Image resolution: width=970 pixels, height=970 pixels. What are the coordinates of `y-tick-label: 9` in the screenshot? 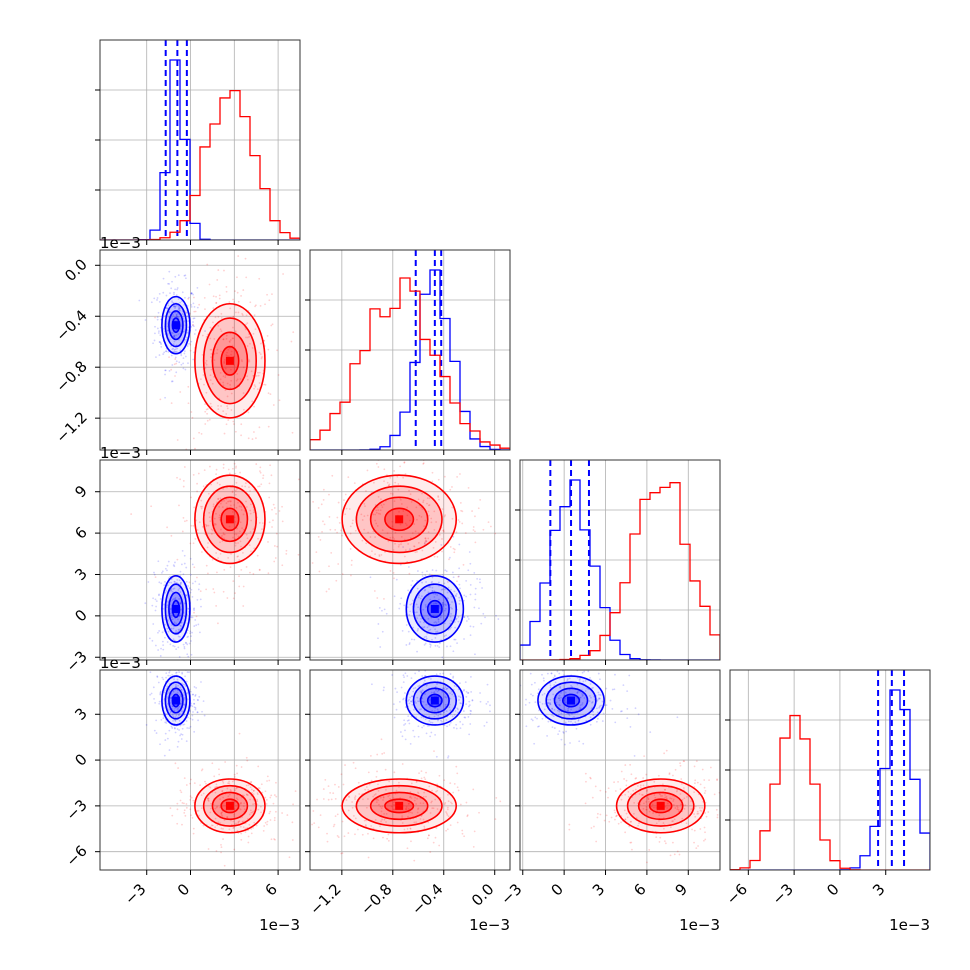 It's located at (80, 491).